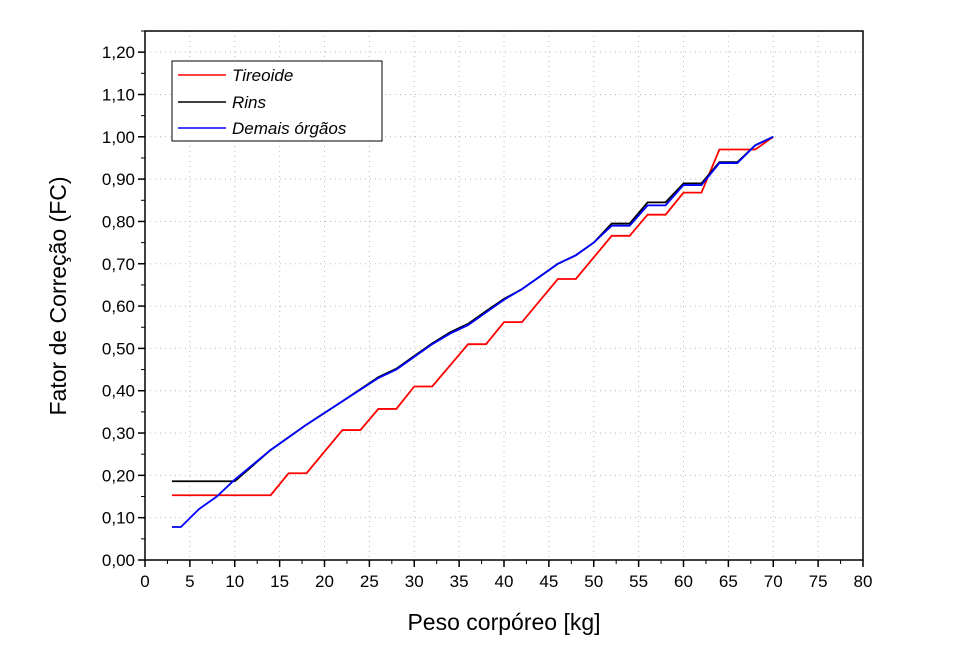 This screenshot has height=662, width=961. Describe the element at coordinates (118, 94) in the screenshot. I see `y-tick-label: 1,10` at that location.